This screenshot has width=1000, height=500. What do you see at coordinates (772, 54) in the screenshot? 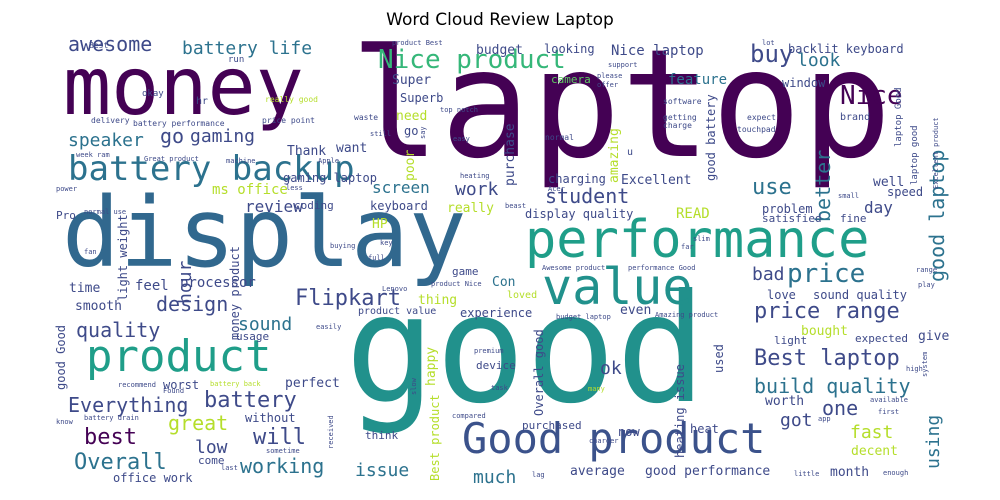
I see `word-36: buy` at bounding box center [772, 54].